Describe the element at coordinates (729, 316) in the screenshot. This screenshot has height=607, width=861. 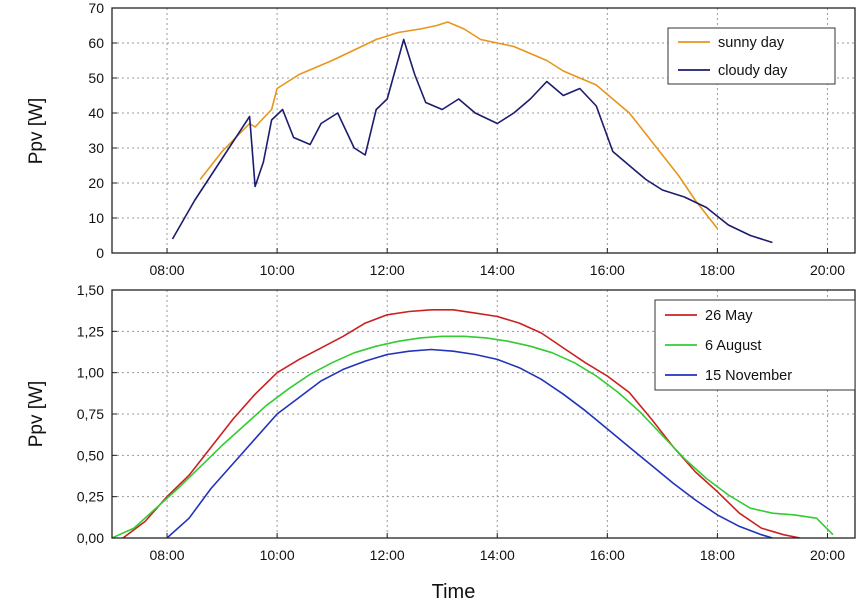
I see `legend-label: 26 May` at that location.